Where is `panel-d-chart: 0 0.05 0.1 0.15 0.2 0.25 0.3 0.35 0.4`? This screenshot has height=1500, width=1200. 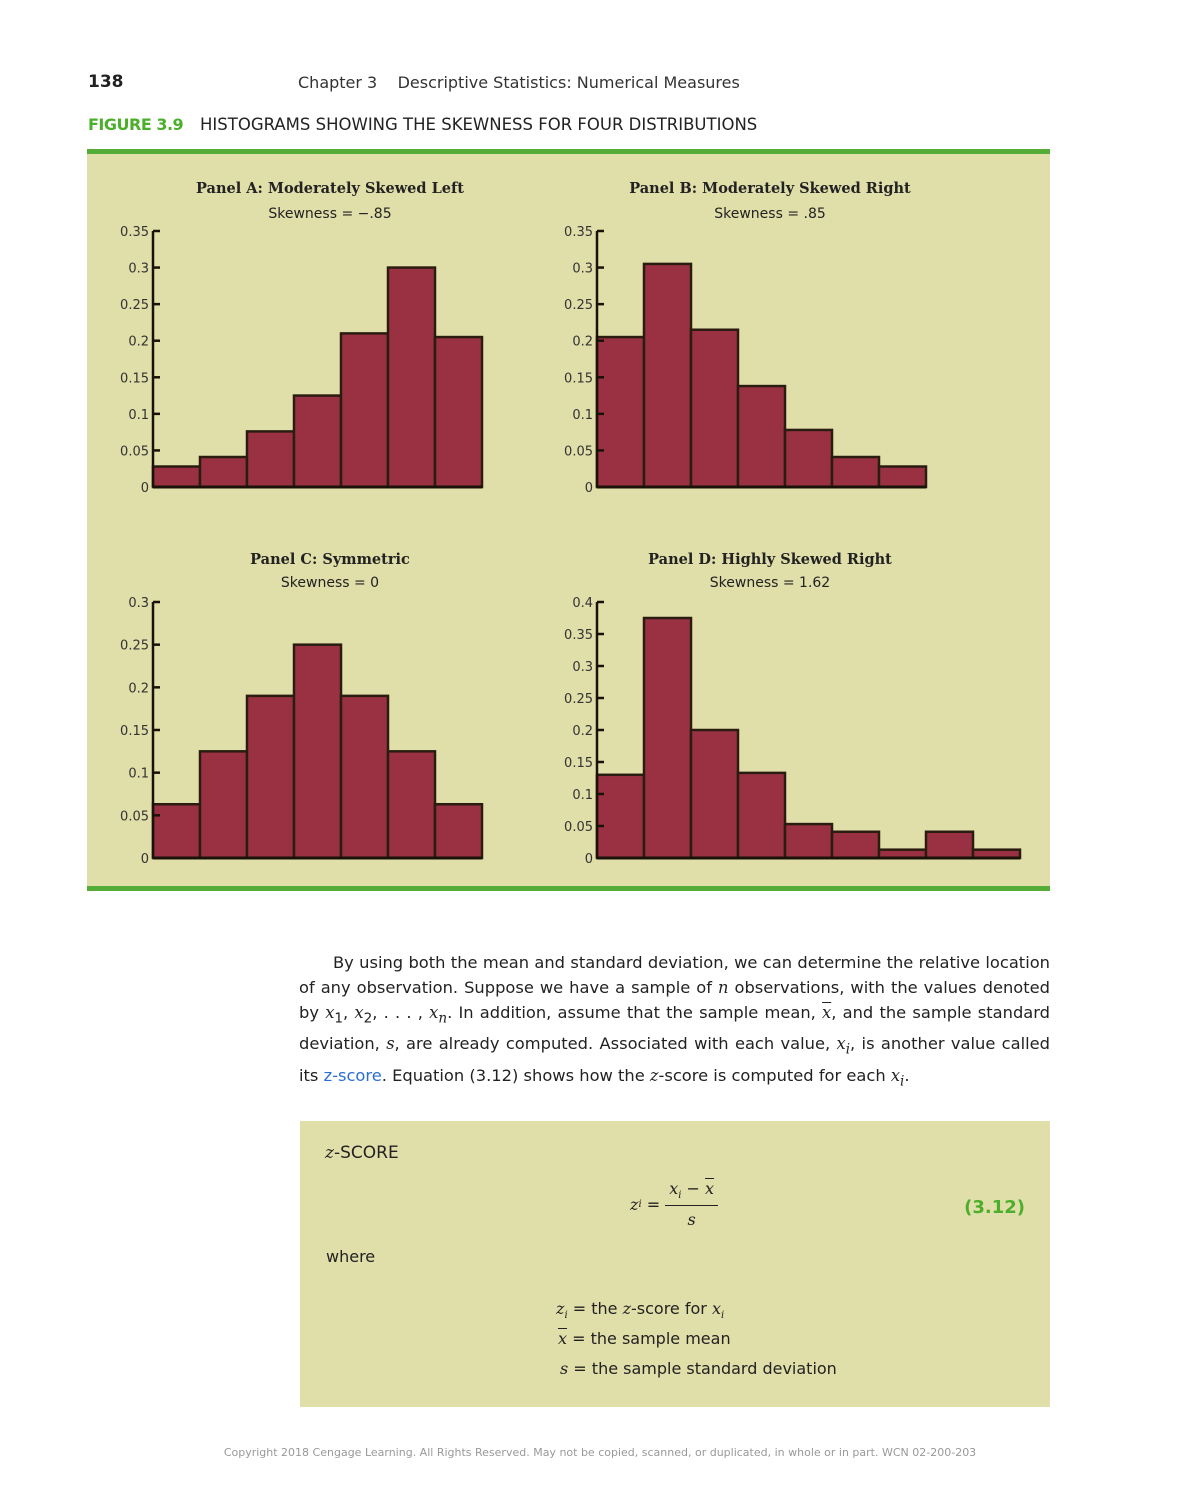 panel-d-chart: 0 0.05 0.1 0.15 0.2 0.25 0.3 0.35 0.4 is located at coordinates (793, 731).